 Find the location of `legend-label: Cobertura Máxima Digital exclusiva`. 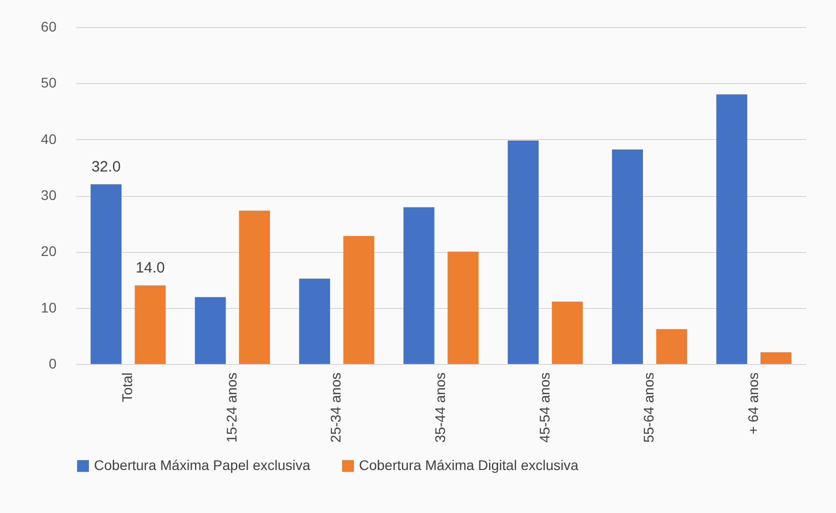

legend-label: Cobertura Máxima Digital exclusiva is located at coordinates (469, 465).